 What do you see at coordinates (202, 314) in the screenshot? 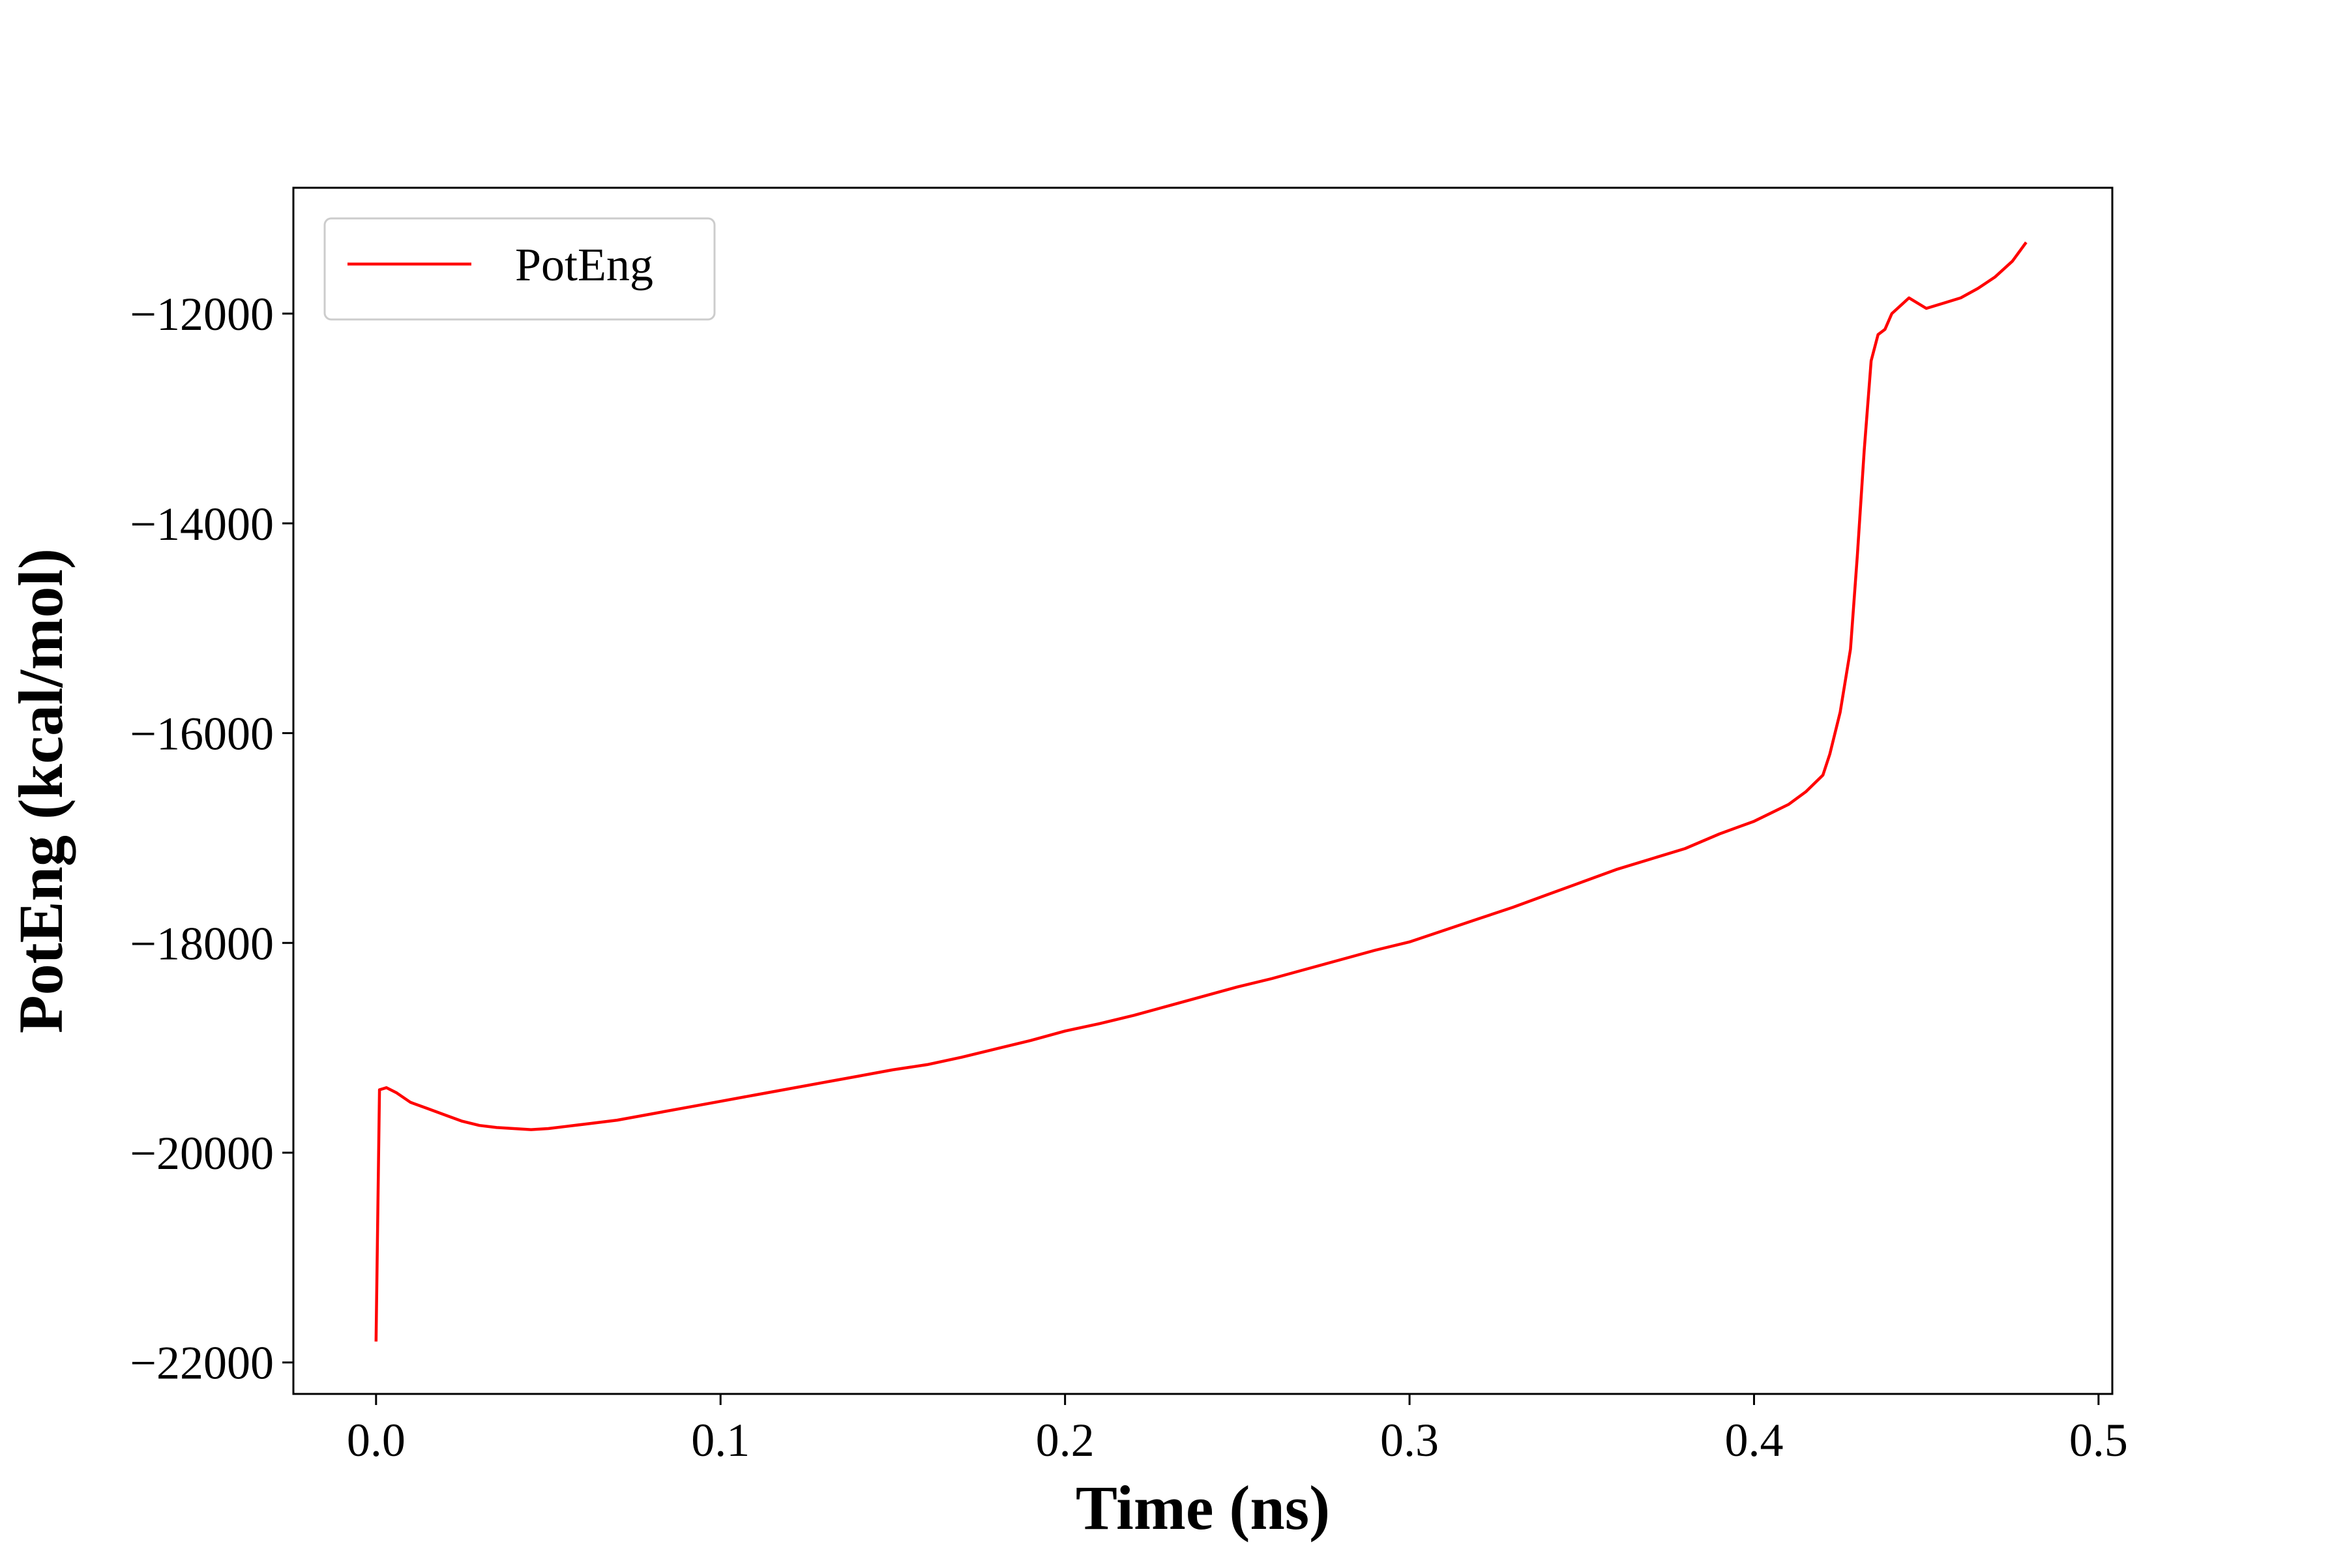
I see `y-tick-label: −12000` at bounding box center [202, 314].